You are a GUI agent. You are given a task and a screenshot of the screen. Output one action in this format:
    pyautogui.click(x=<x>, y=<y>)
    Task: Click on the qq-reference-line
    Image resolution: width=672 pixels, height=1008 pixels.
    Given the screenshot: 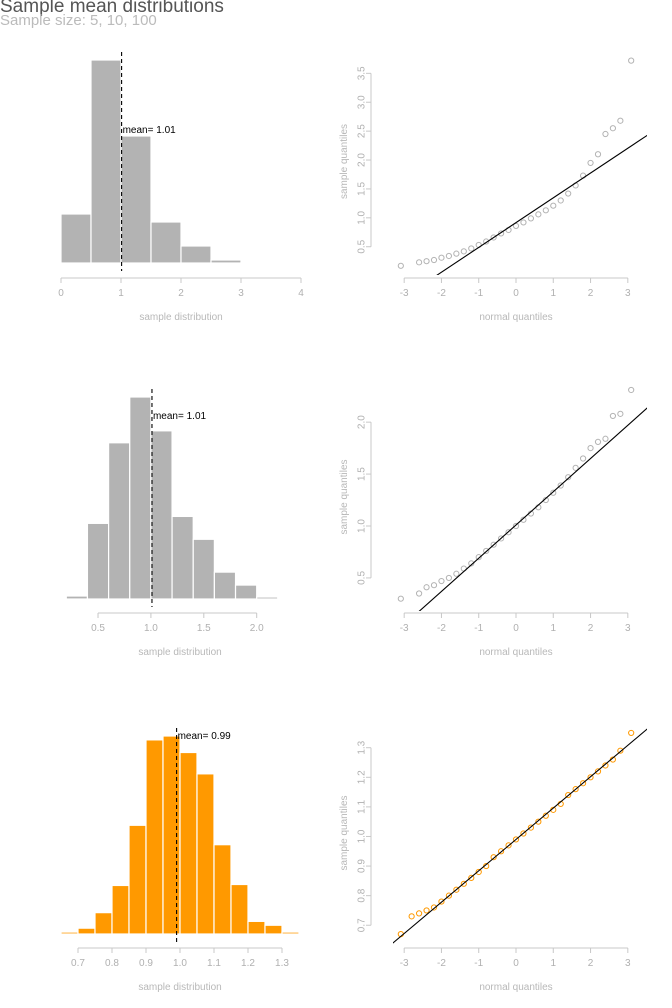 What is the action you would take?
    pyautogui.click(x=541, y=204)
    